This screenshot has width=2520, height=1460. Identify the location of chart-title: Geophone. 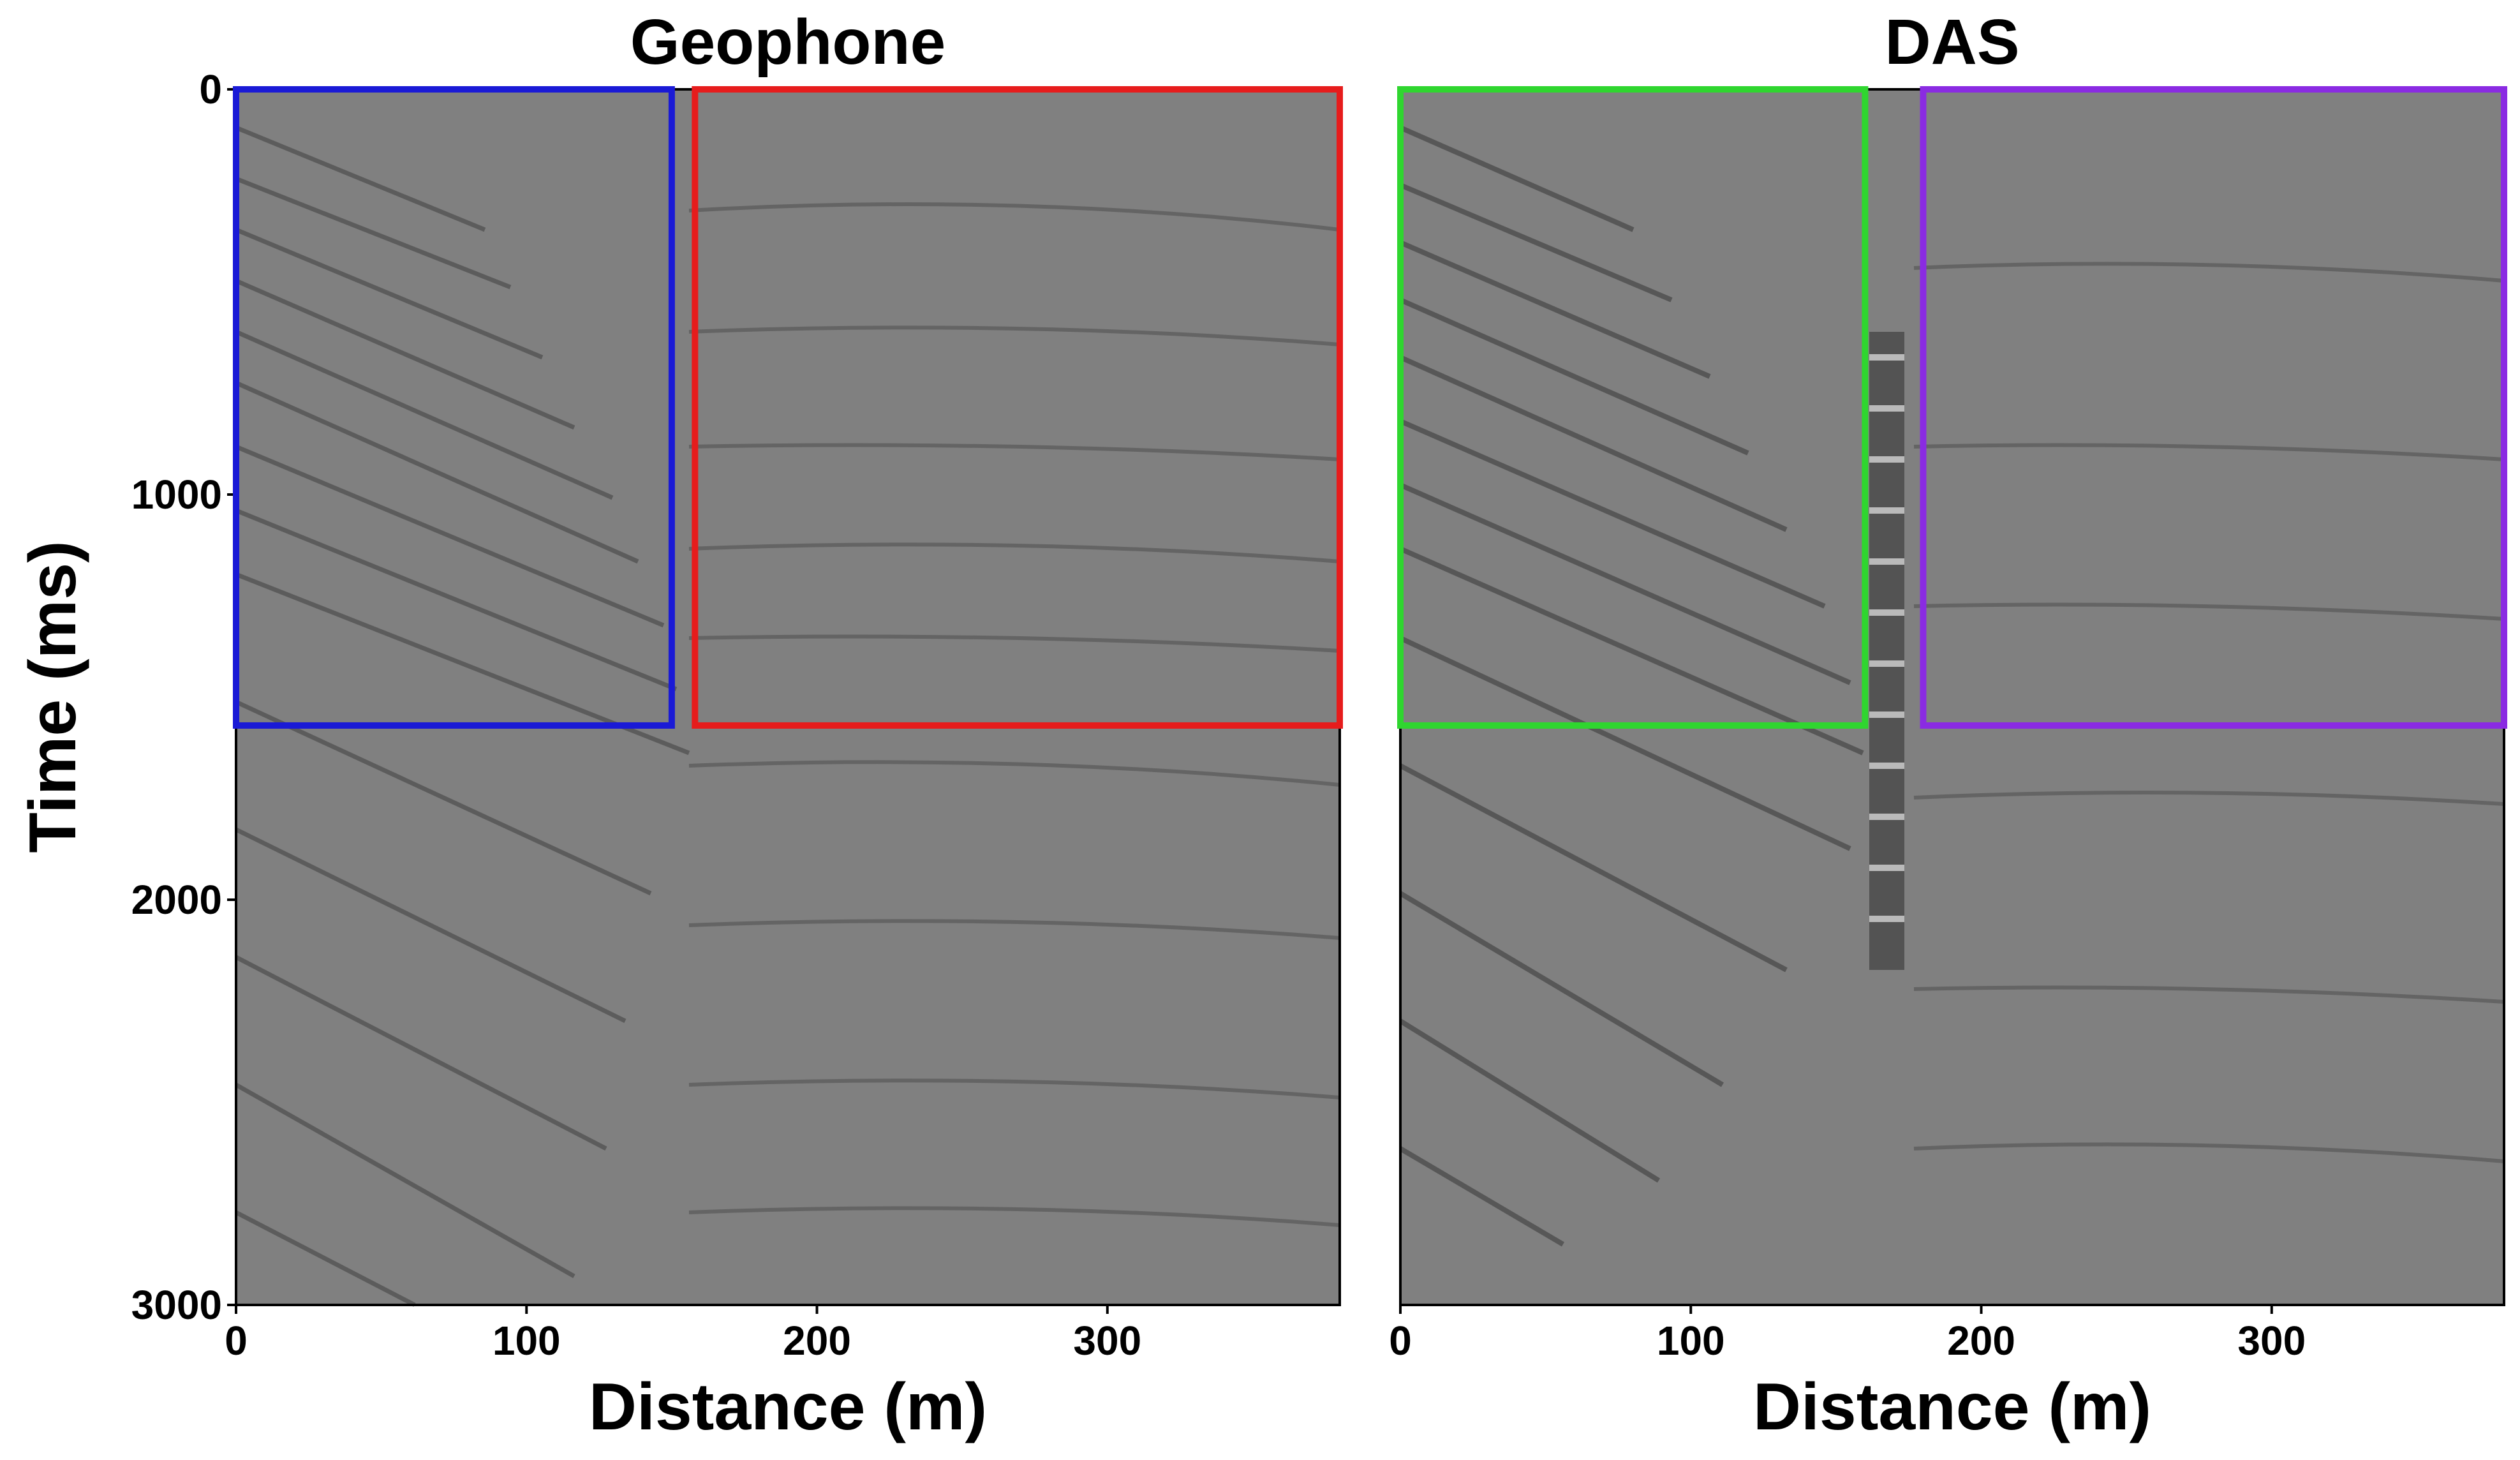
(787, 42).